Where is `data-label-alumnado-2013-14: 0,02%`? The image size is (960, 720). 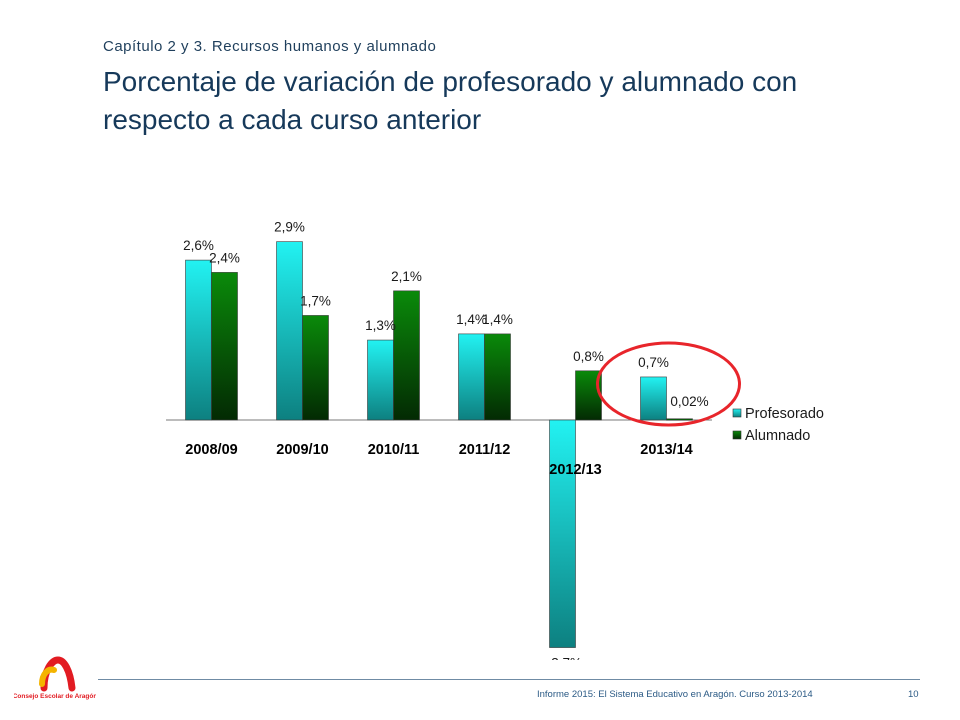 data-label-alumnado-2013-14: 0,02% is located at coordinates (689, 401).